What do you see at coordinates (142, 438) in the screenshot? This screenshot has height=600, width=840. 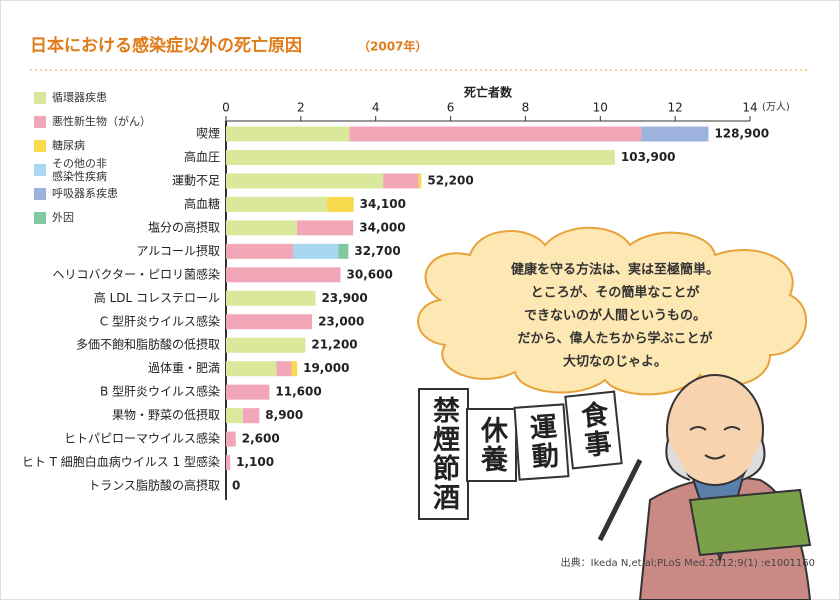 I see `y-tick-label: ヒトパピローマウイルス感染` at bounding box center [142, 438].